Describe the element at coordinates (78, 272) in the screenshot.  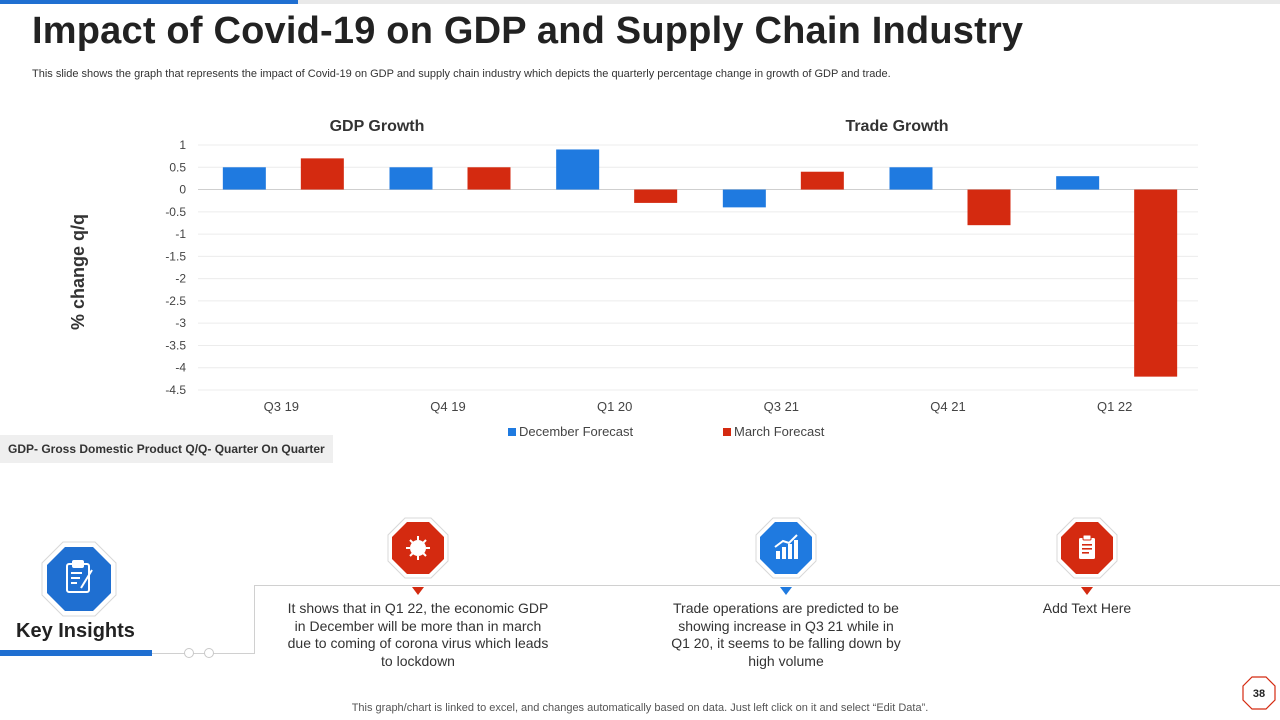
I see `y-axis-label: % change q/q` at that location.